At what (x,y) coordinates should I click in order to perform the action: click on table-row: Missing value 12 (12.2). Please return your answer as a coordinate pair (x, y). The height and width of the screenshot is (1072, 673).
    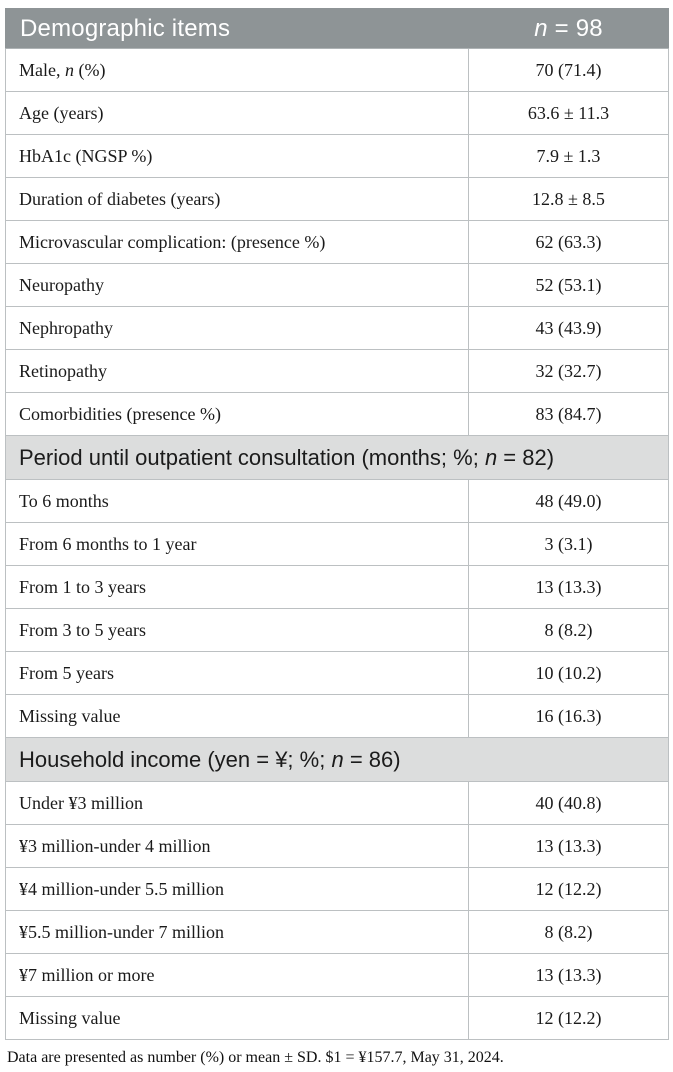
    Looking at the image, I should click on (337, 1018).